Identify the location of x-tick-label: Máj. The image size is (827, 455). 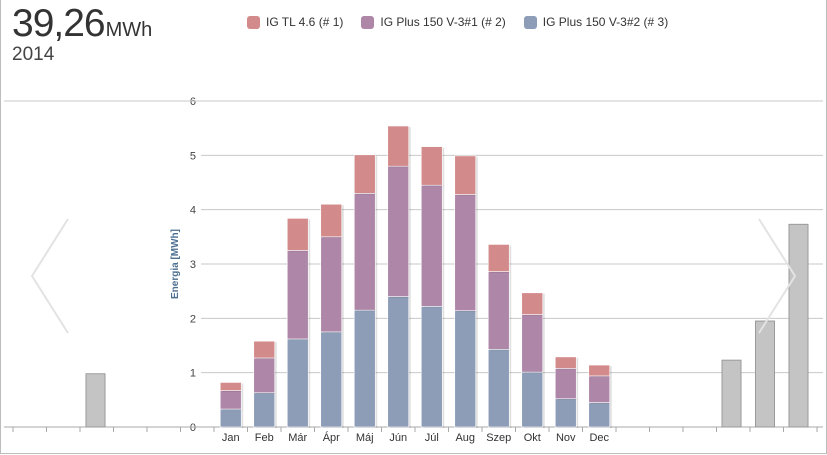
(365, 438).